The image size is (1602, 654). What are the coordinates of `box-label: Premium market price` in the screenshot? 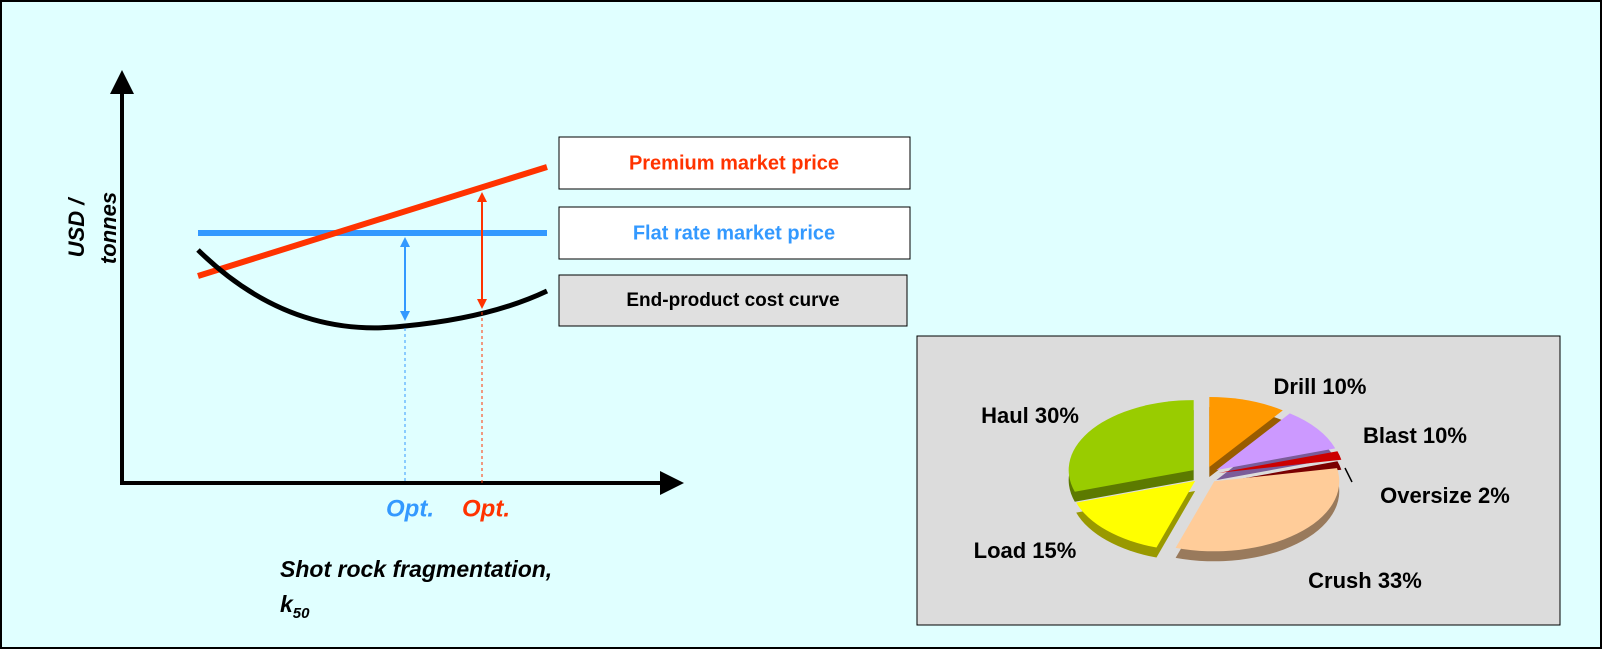 It's located at (734, 163).